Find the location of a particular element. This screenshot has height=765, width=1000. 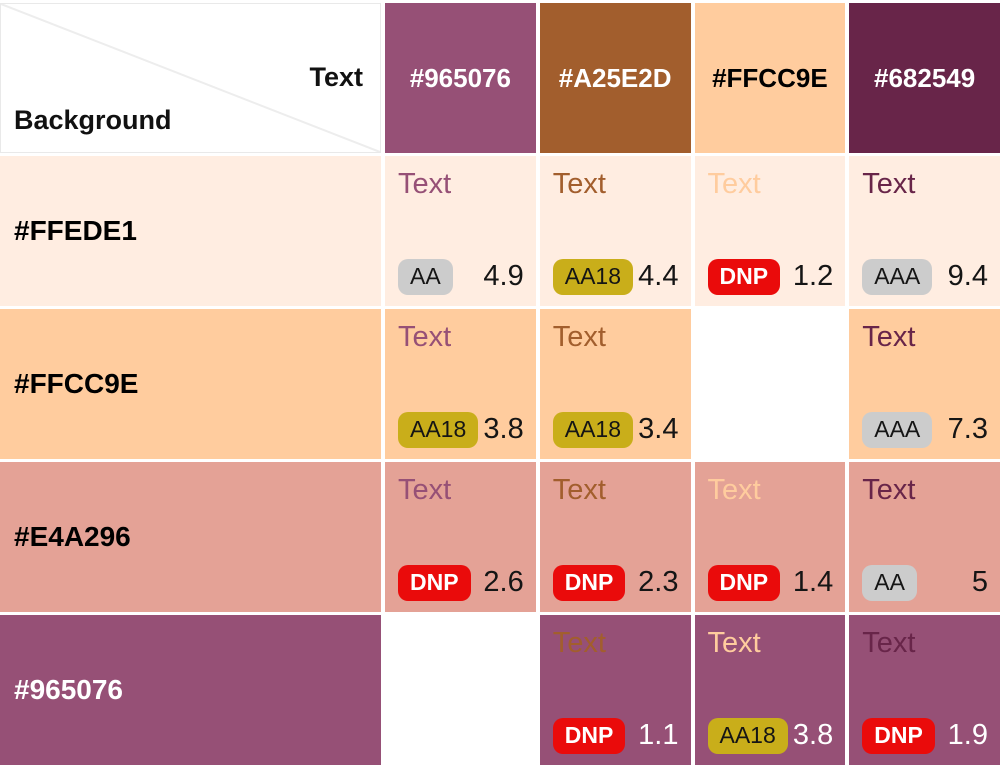

contrast-cell-r3c2: Text AA18 3.8 is located at coordinates (770, 690).